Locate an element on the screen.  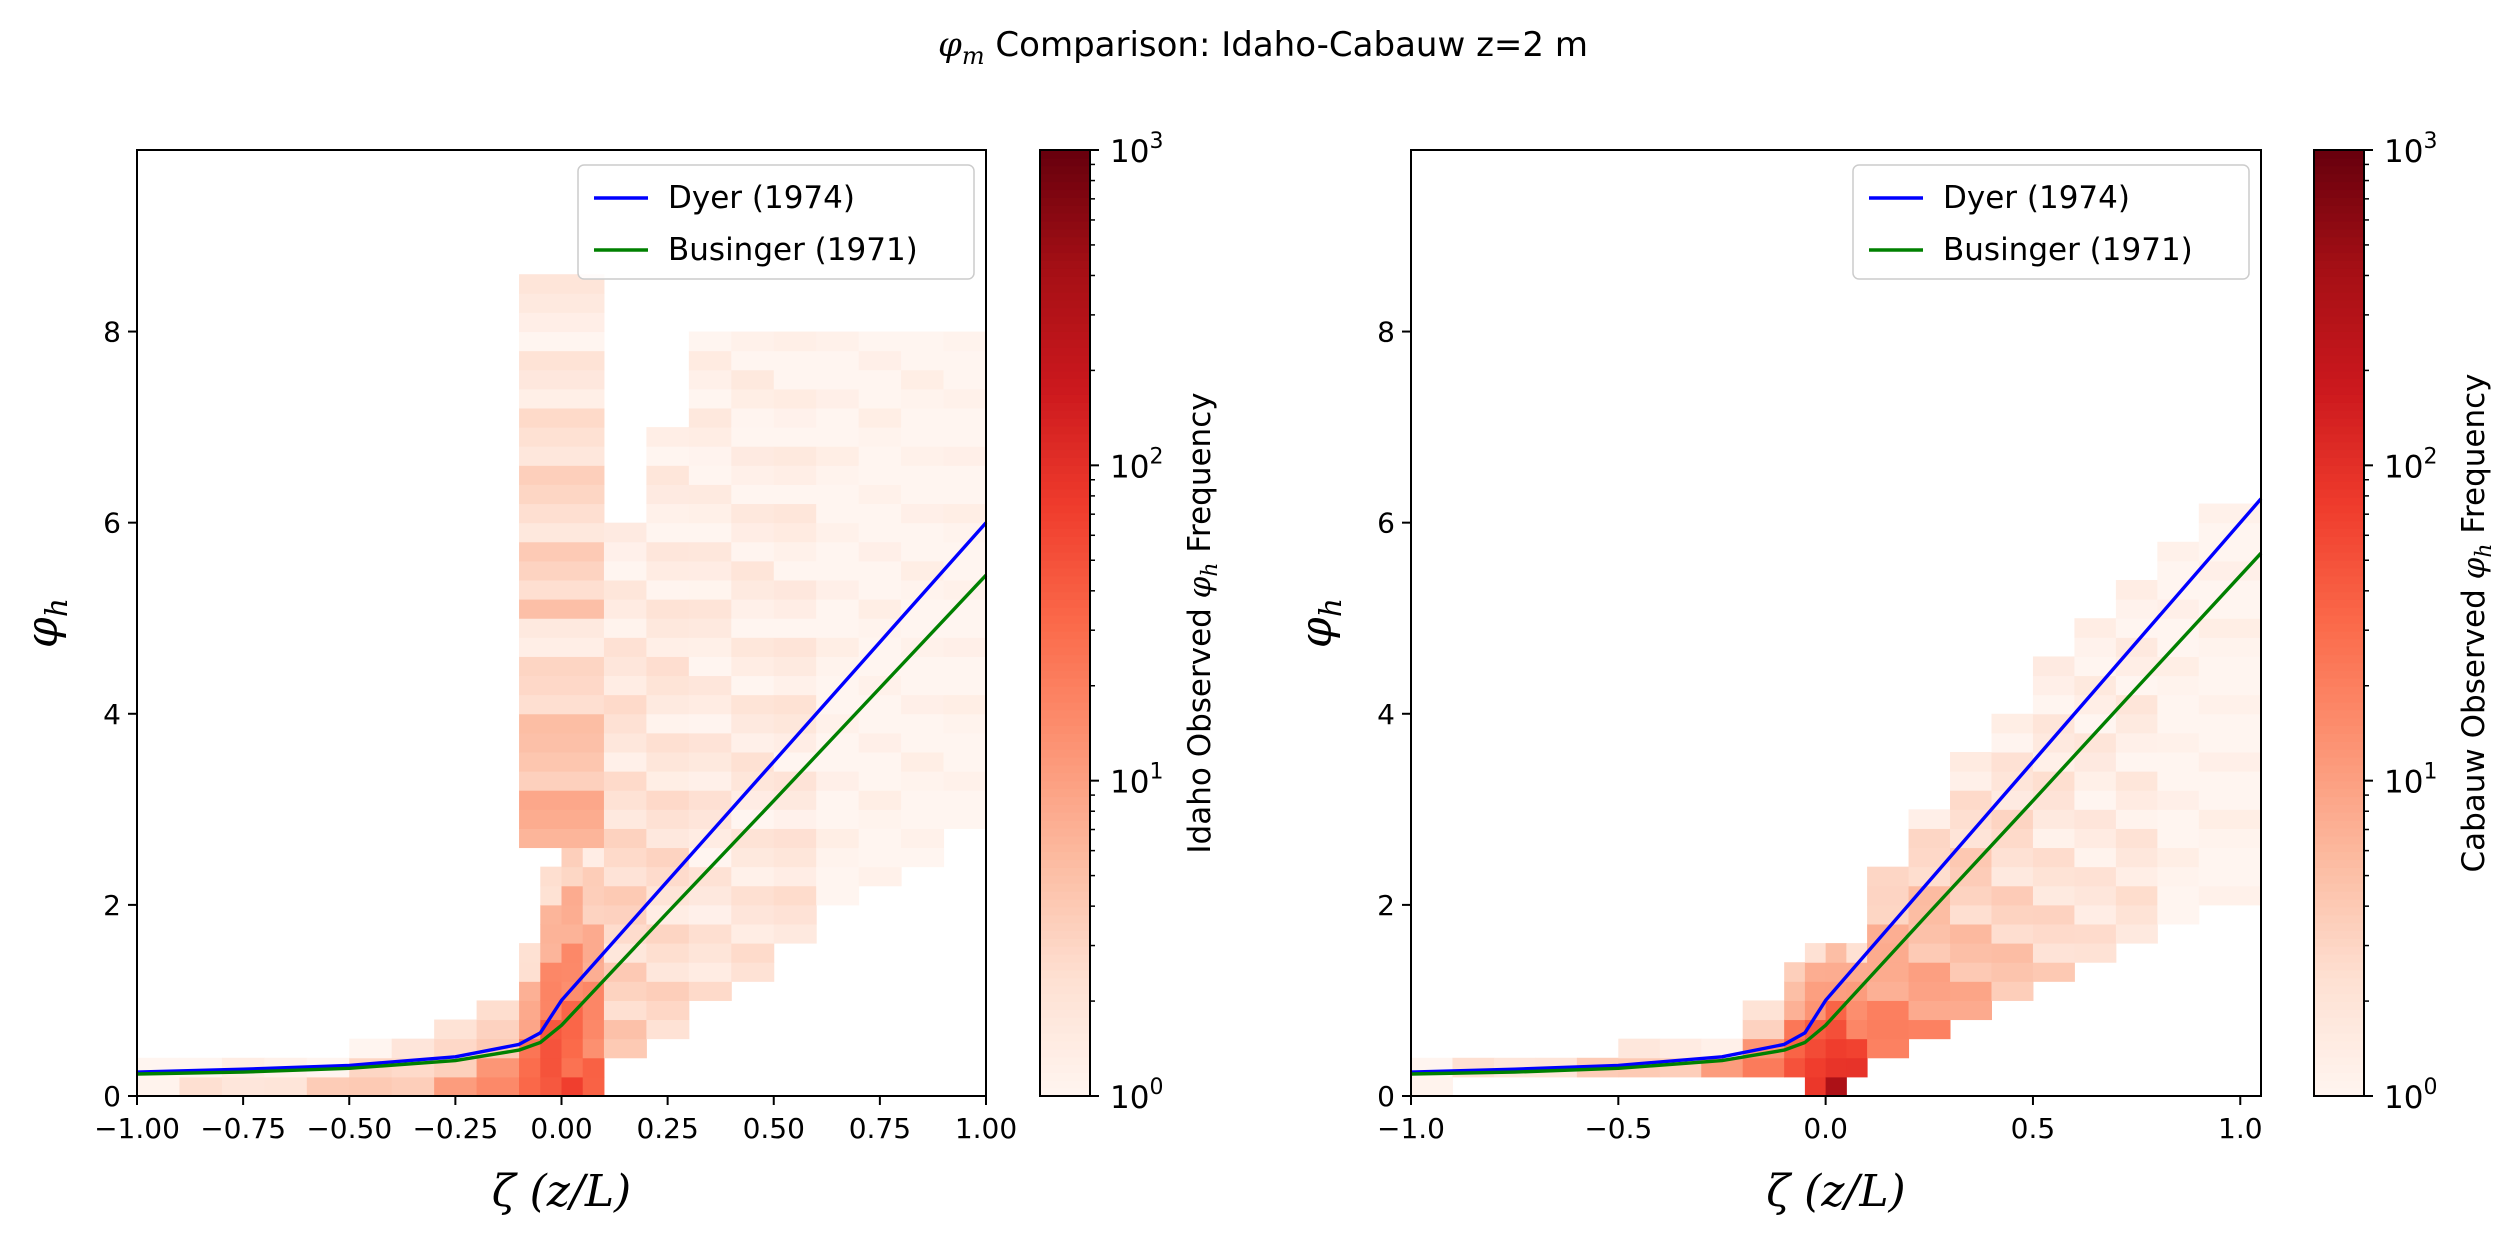
y-tick-label-text: 6 is located at coordinates (112, 523).